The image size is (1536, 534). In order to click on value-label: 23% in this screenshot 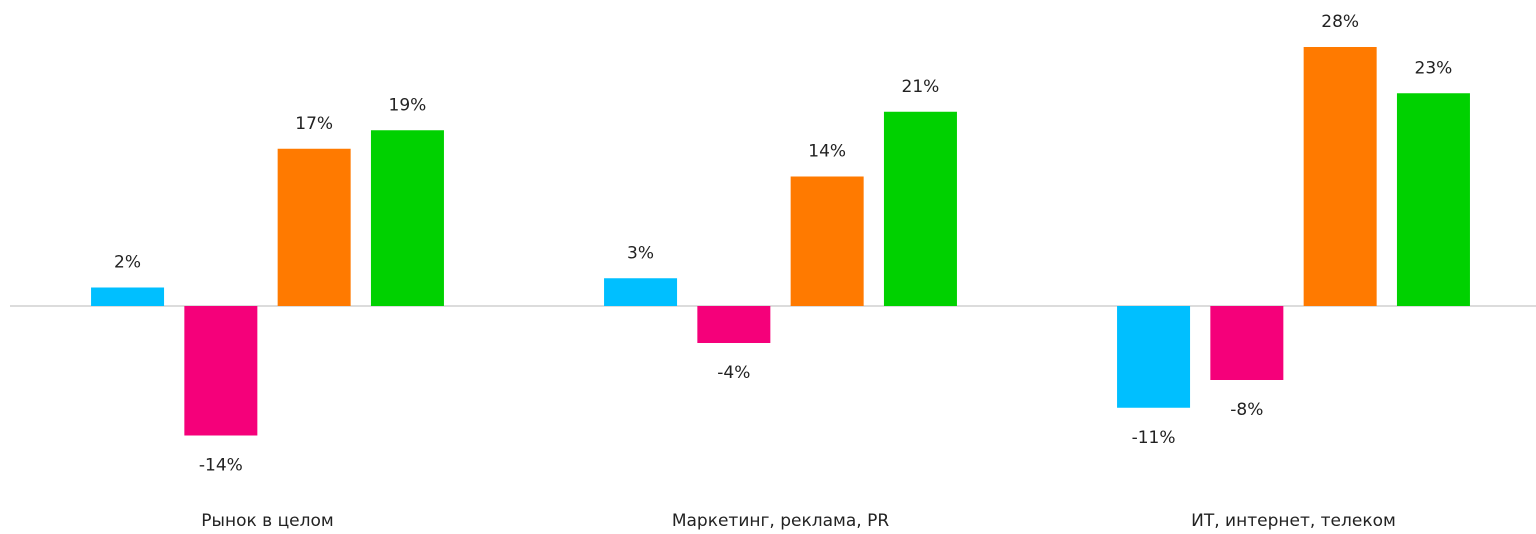, I will do `click(1434, 68)`.